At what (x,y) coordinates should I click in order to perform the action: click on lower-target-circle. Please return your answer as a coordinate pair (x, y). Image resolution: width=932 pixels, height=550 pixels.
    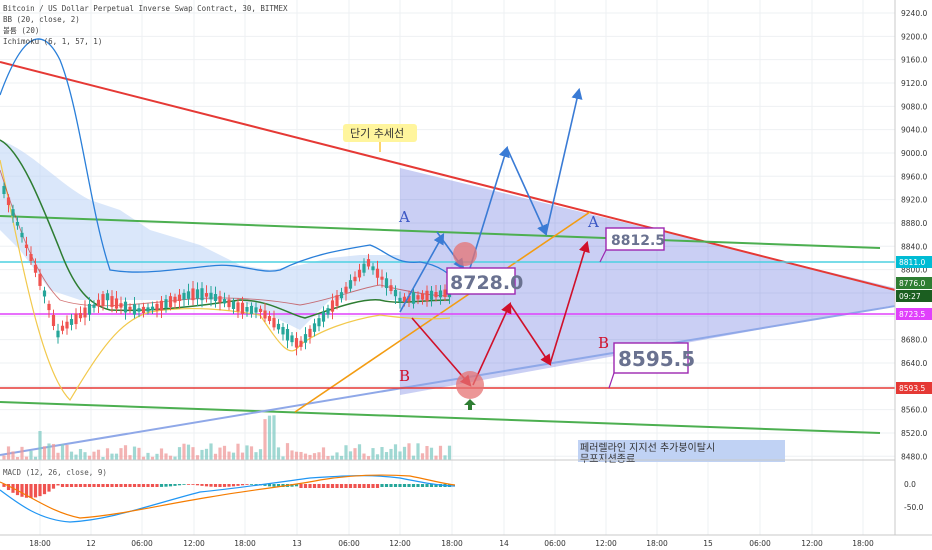
    Looking at the image, I should click on (470, 385).